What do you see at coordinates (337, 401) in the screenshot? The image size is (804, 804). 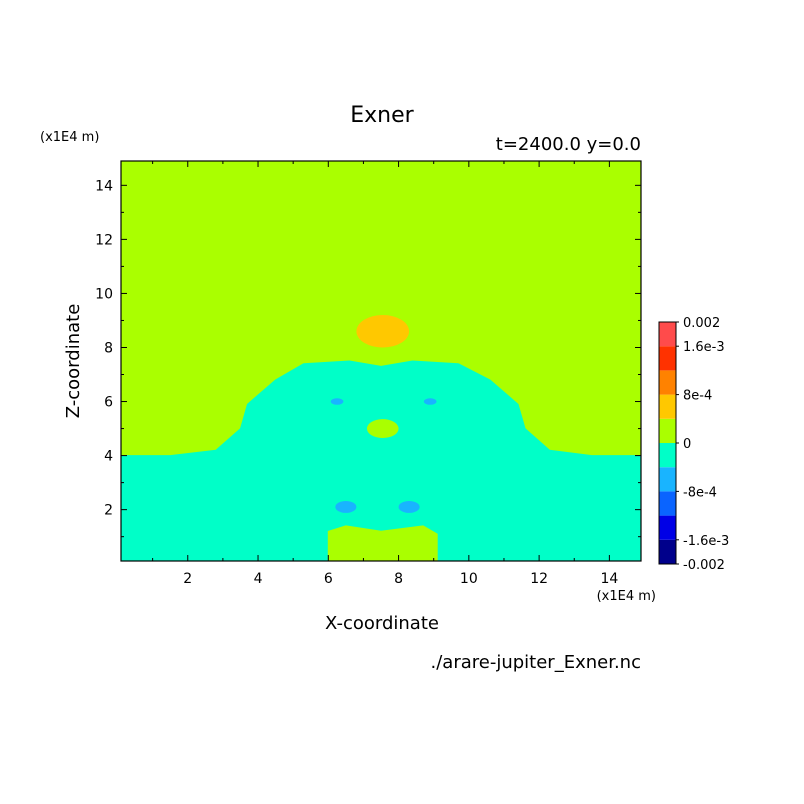 I see `left-negative-cell` at bounding box center [337, 401].